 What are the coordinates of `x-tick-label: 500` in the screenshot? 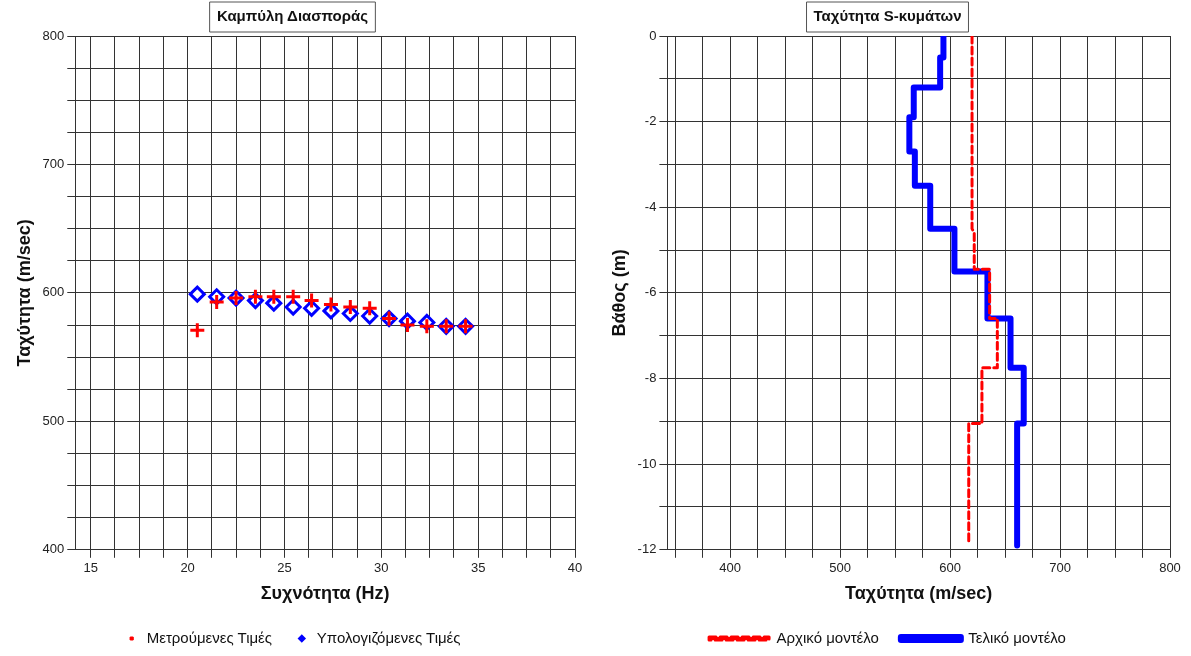 It's located at (840, 568).